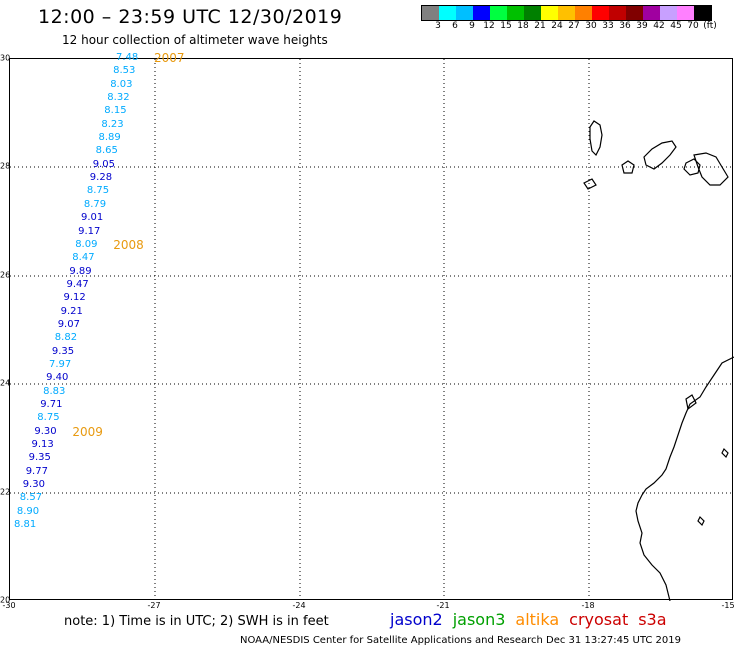 The height and width of the screenshot is (650, 740). What do you see at coordinates (506, 26) in the screenshot?
I see `colorbar-label: 15` at bounding box center [506, 26].